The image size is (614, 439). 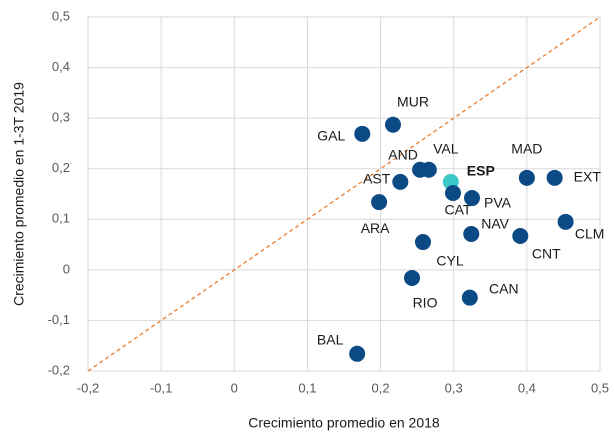 I want to click on point-label: GAL, so click(x=331, y=136).